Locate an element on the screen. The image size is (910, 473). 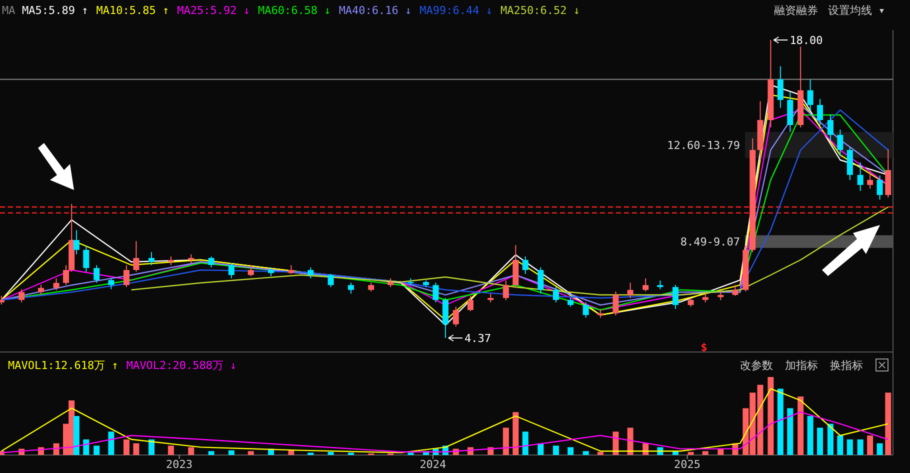
x-tick-label: 2024 is located at coordinates (433, 464).